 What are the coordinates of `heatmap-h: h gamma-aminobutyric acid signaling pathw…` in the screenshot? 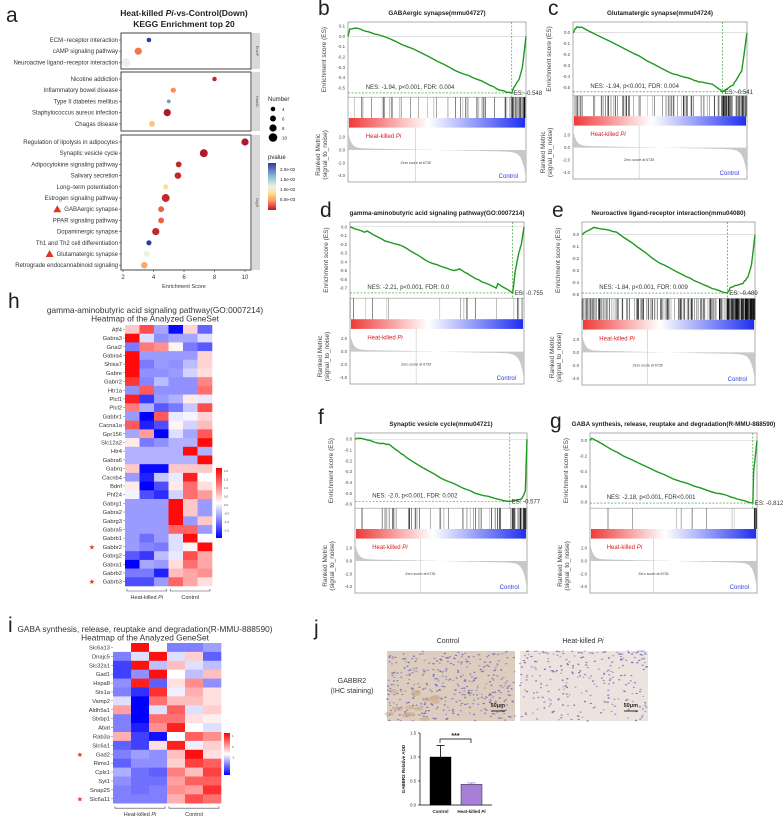 It's located at (135, 445).